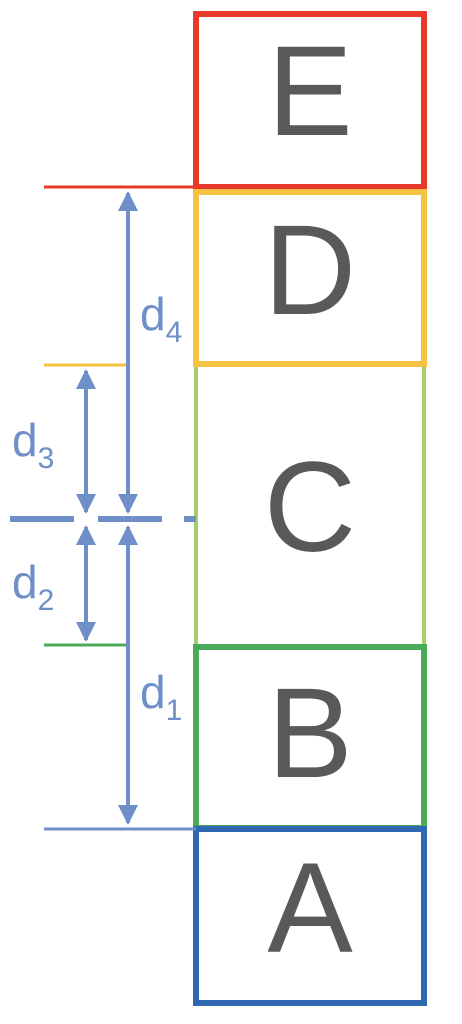 The image size is (462, 1024). I want to click on box-label-e: E, so click(309, 91).